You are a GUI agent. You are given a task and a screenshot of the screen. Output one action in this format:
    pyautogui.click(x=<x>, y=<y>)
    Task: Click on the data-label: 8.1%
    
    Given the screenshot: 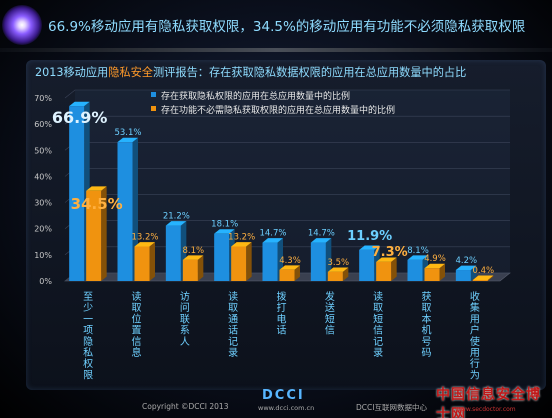 What is the action you would take?
    pyautogui.click(x=194, y=251)
    